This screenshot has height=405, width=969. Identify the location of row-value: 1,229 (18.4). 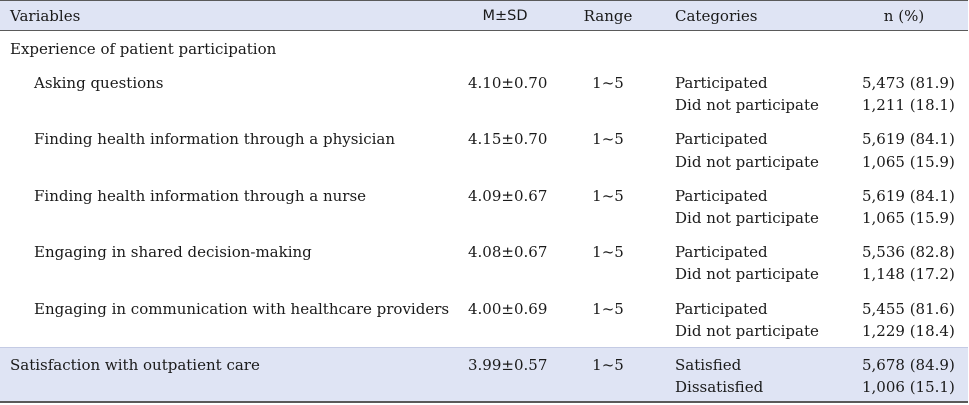
(908, 331).